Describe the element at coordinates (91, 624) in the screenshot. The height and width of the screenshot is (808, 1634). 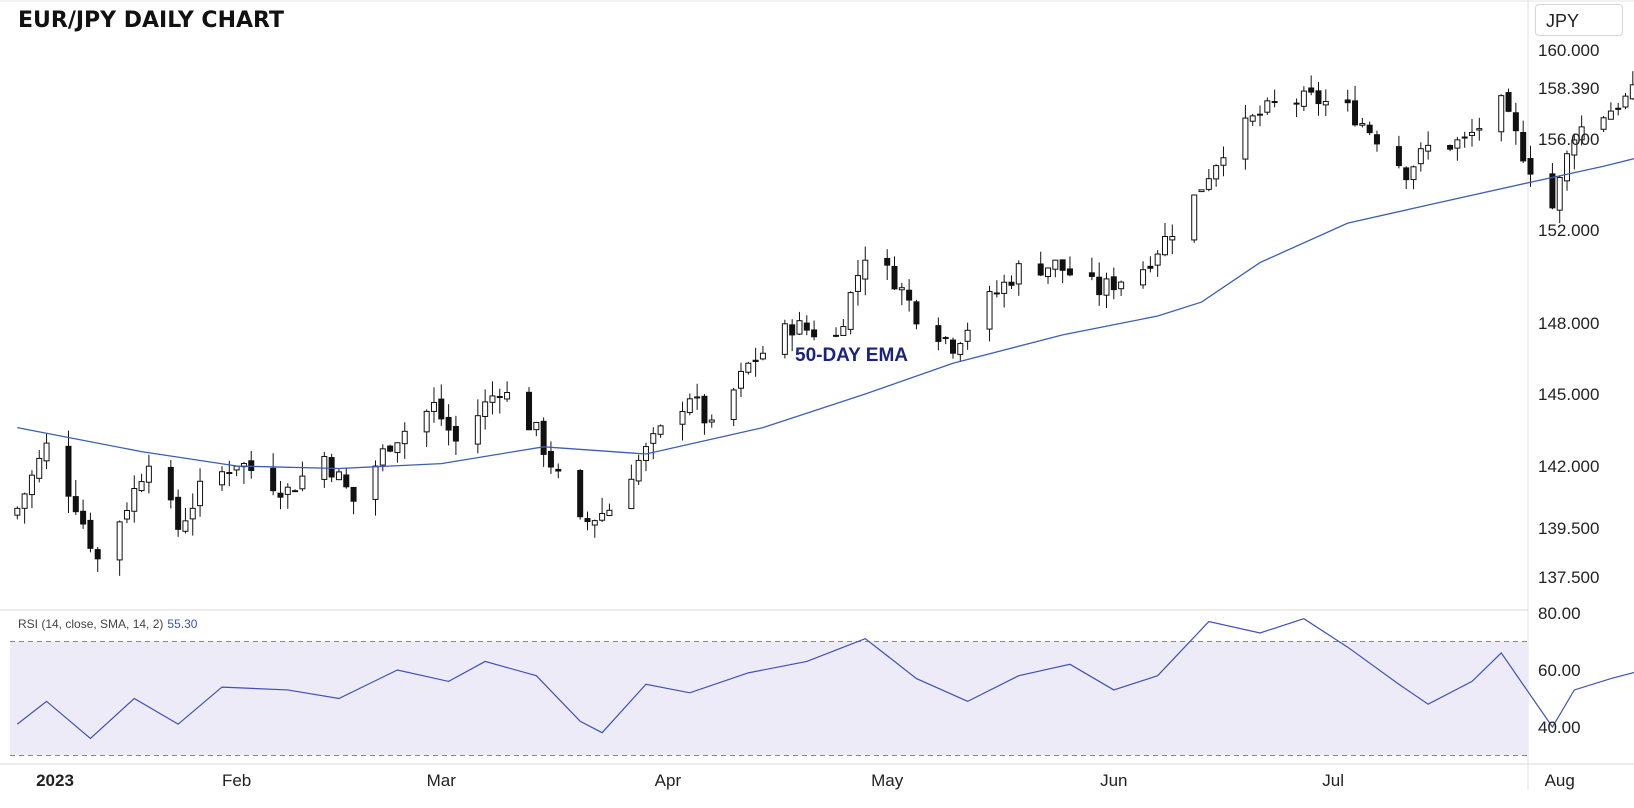
I see `rsi-legend-label: RSI (14, close, SMA, 14, 2)` at that location.